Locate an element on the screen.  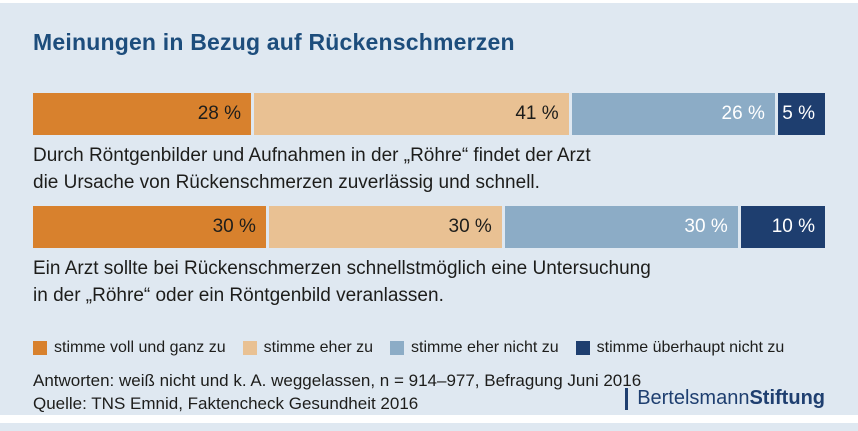
legend-swatch-orange-icon is located at coordinates (40, 348).